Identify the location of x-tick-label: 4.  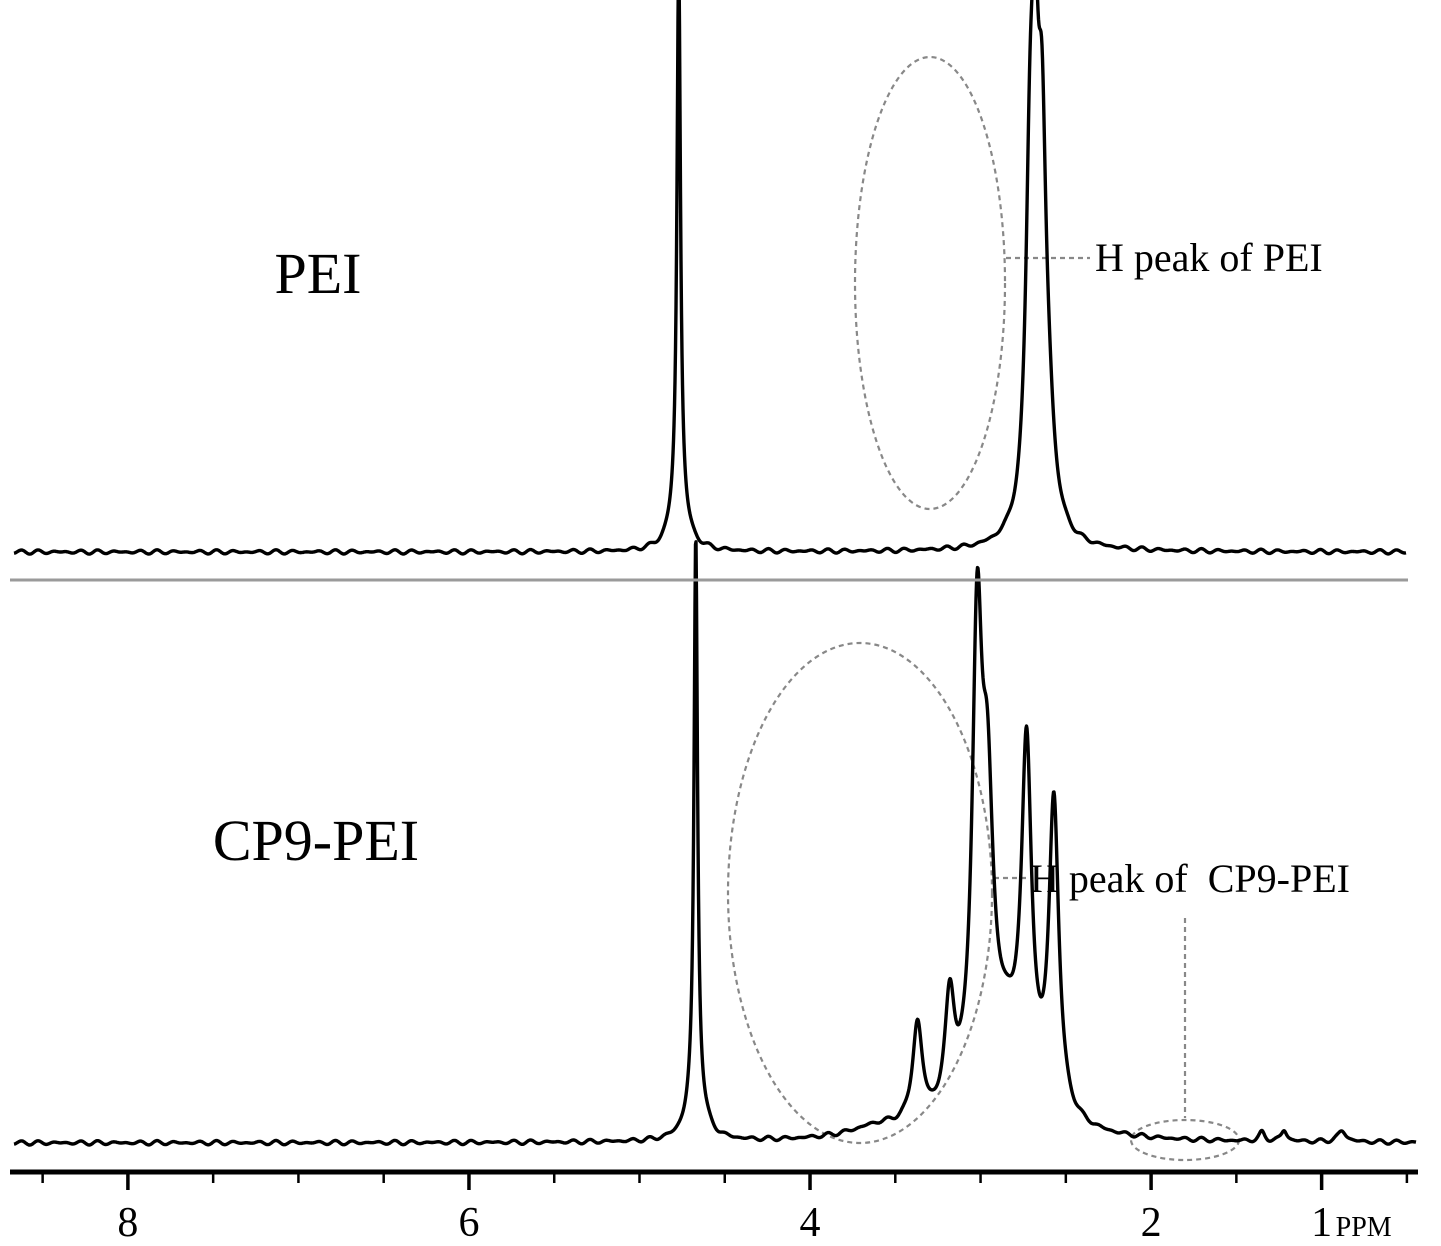
(810, 1223).